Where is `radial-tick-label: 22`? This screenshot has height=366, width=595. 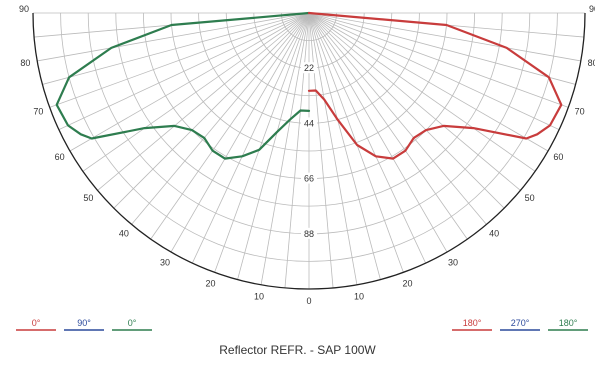
radial-tick-label: 22 is located at coordinates (309, 68).